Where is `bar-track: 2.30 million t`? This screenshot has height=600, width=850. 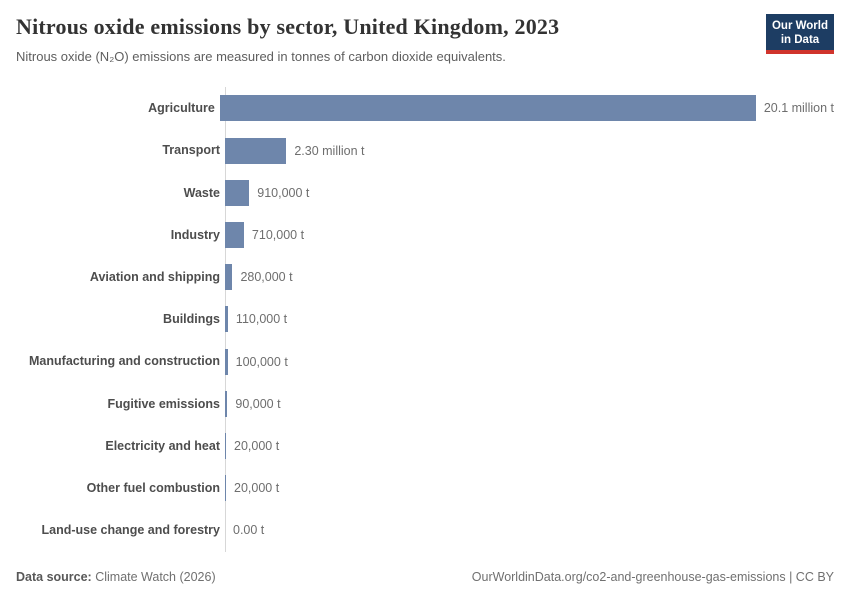
bar-track: 2.30 million t is located at coordinates (529, 150).